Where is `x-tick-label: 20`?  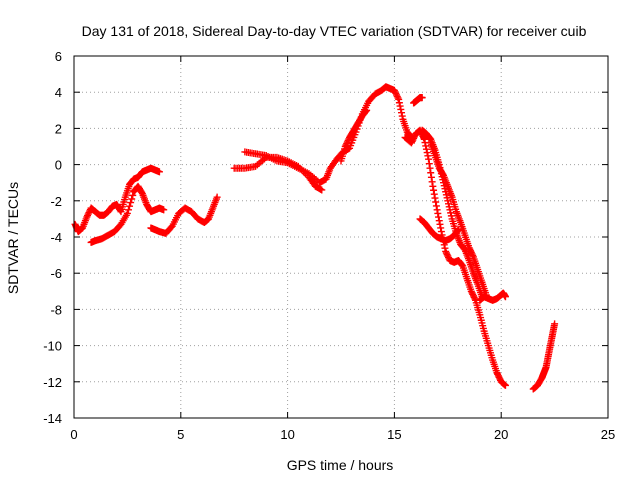
x-tick-label: 20 is located at coordinates (501, 434).